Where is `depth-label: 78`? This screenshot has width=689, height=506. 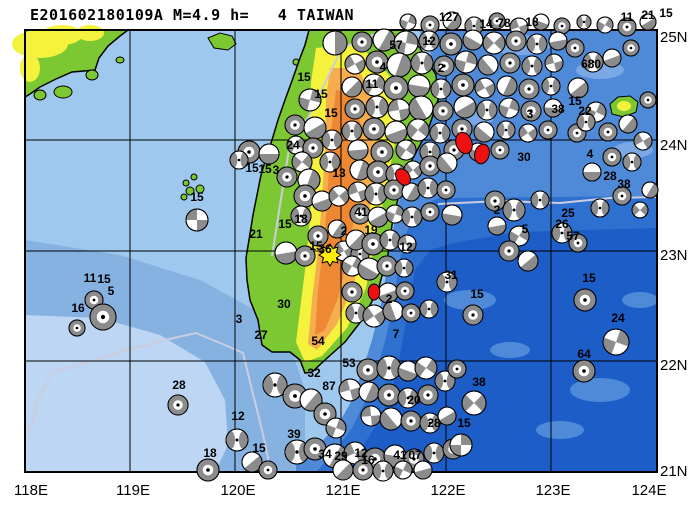
depth-label: 78 is located at coordinates (504, 23).